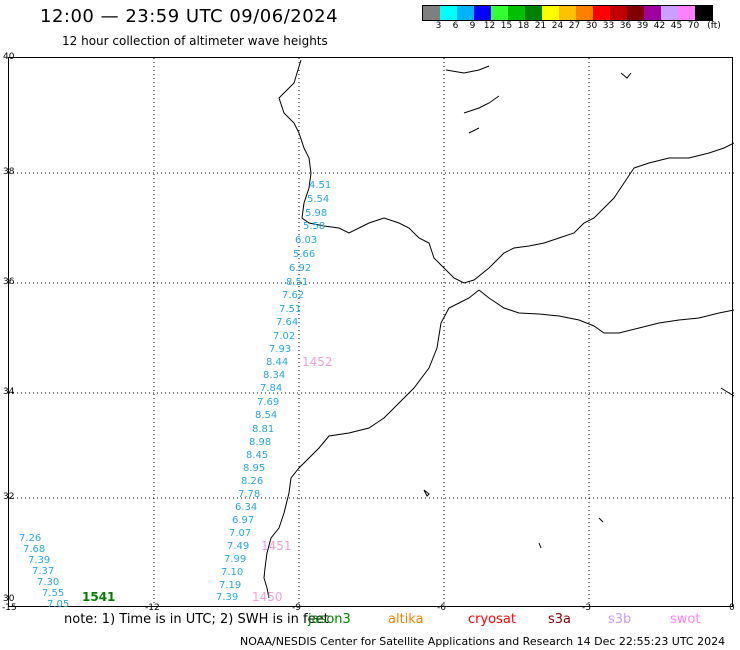 Image resolution: width=740 pixels, height=650 pixels. What do you see at coordinates (314, 226) in the screenshot?
I see `swh-value: 5.58` at bounding box center [314, 226].